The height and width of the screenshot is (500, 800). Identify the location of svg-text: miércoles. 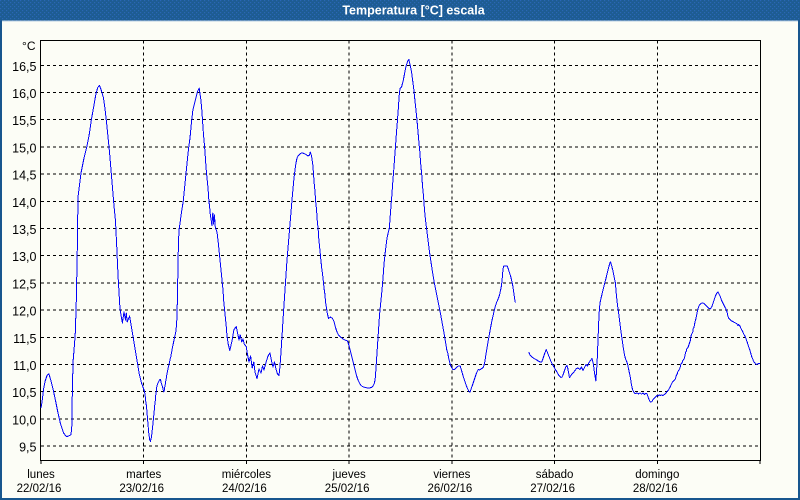
(246, 475).